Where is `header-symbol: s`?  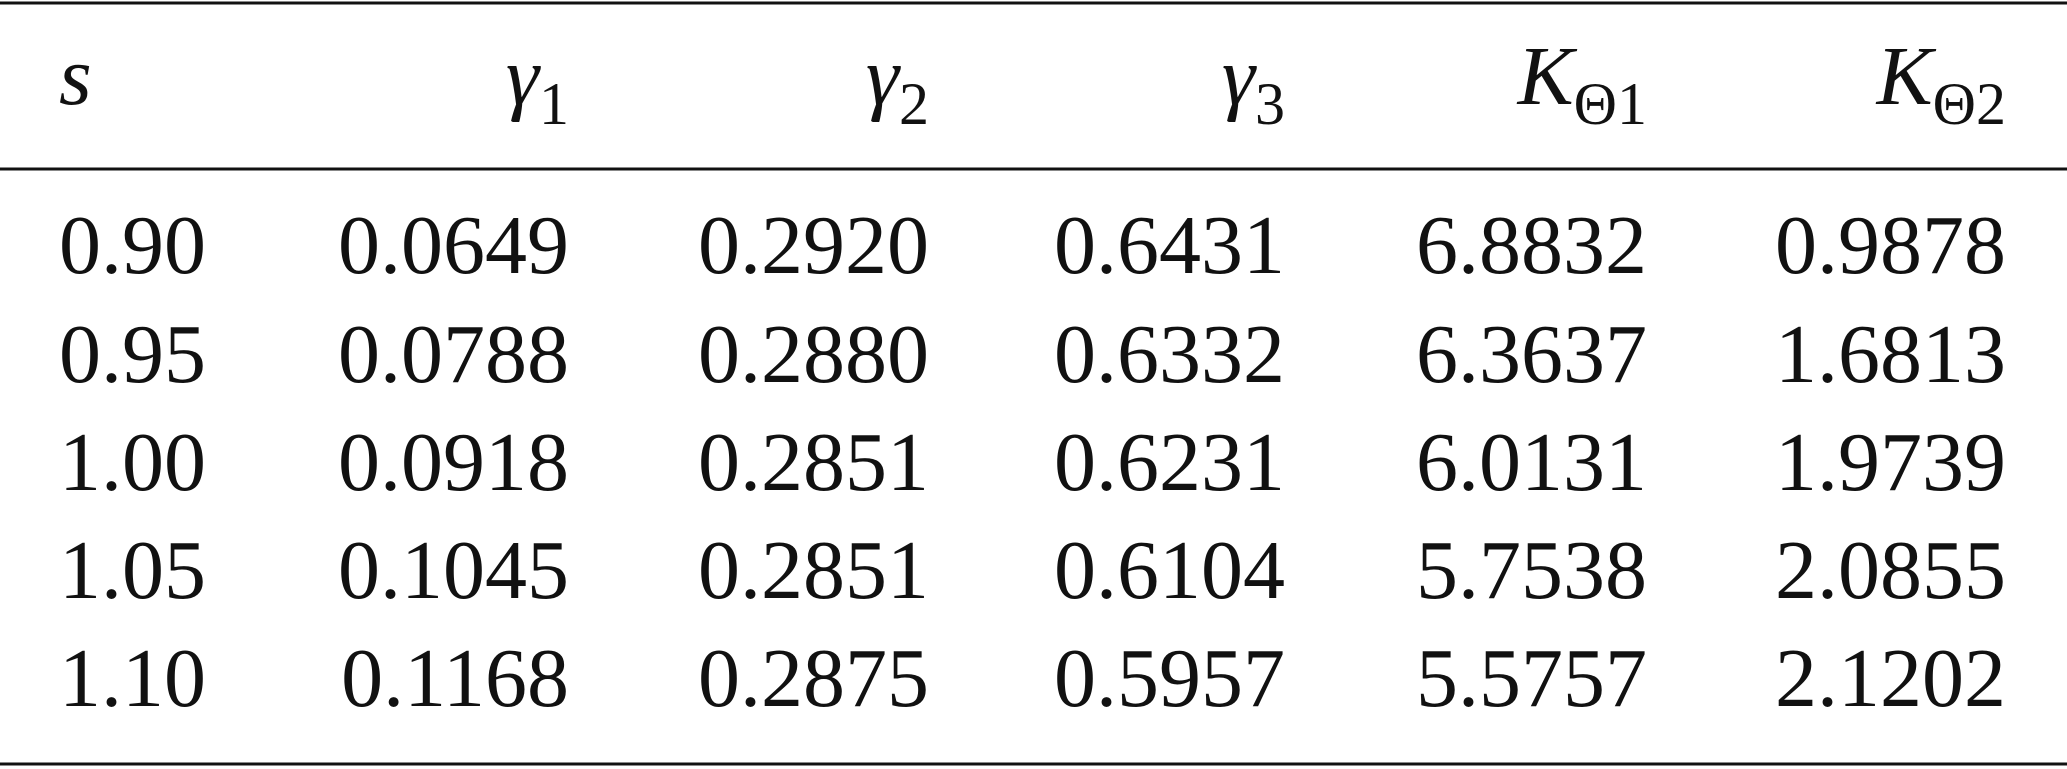
header-symbol: s is located at coordinates (75, 76).